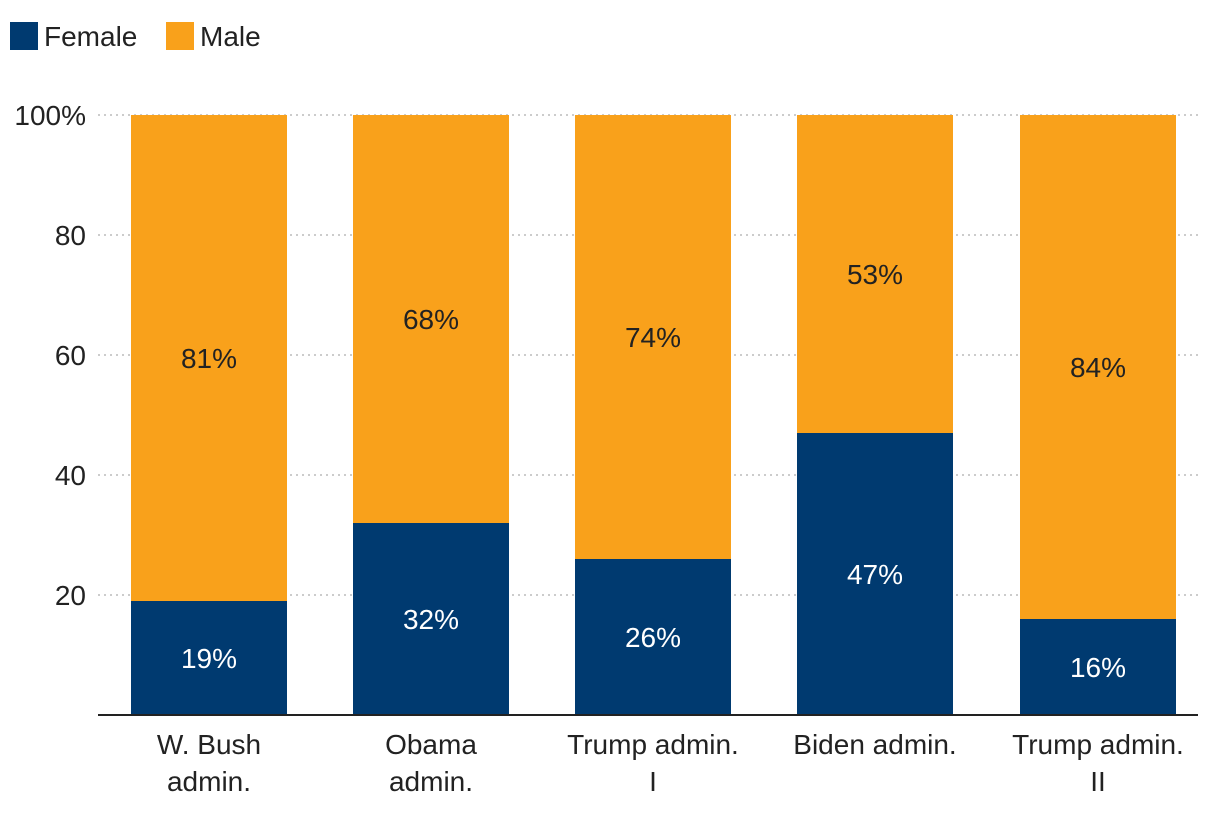 This screenshot has height=820, width=1220. What do you see at coordinates (653, 744) in the screenshot?
I see `x-tick-label-2-0: Trump admin.` at bounding box center [653, 744].